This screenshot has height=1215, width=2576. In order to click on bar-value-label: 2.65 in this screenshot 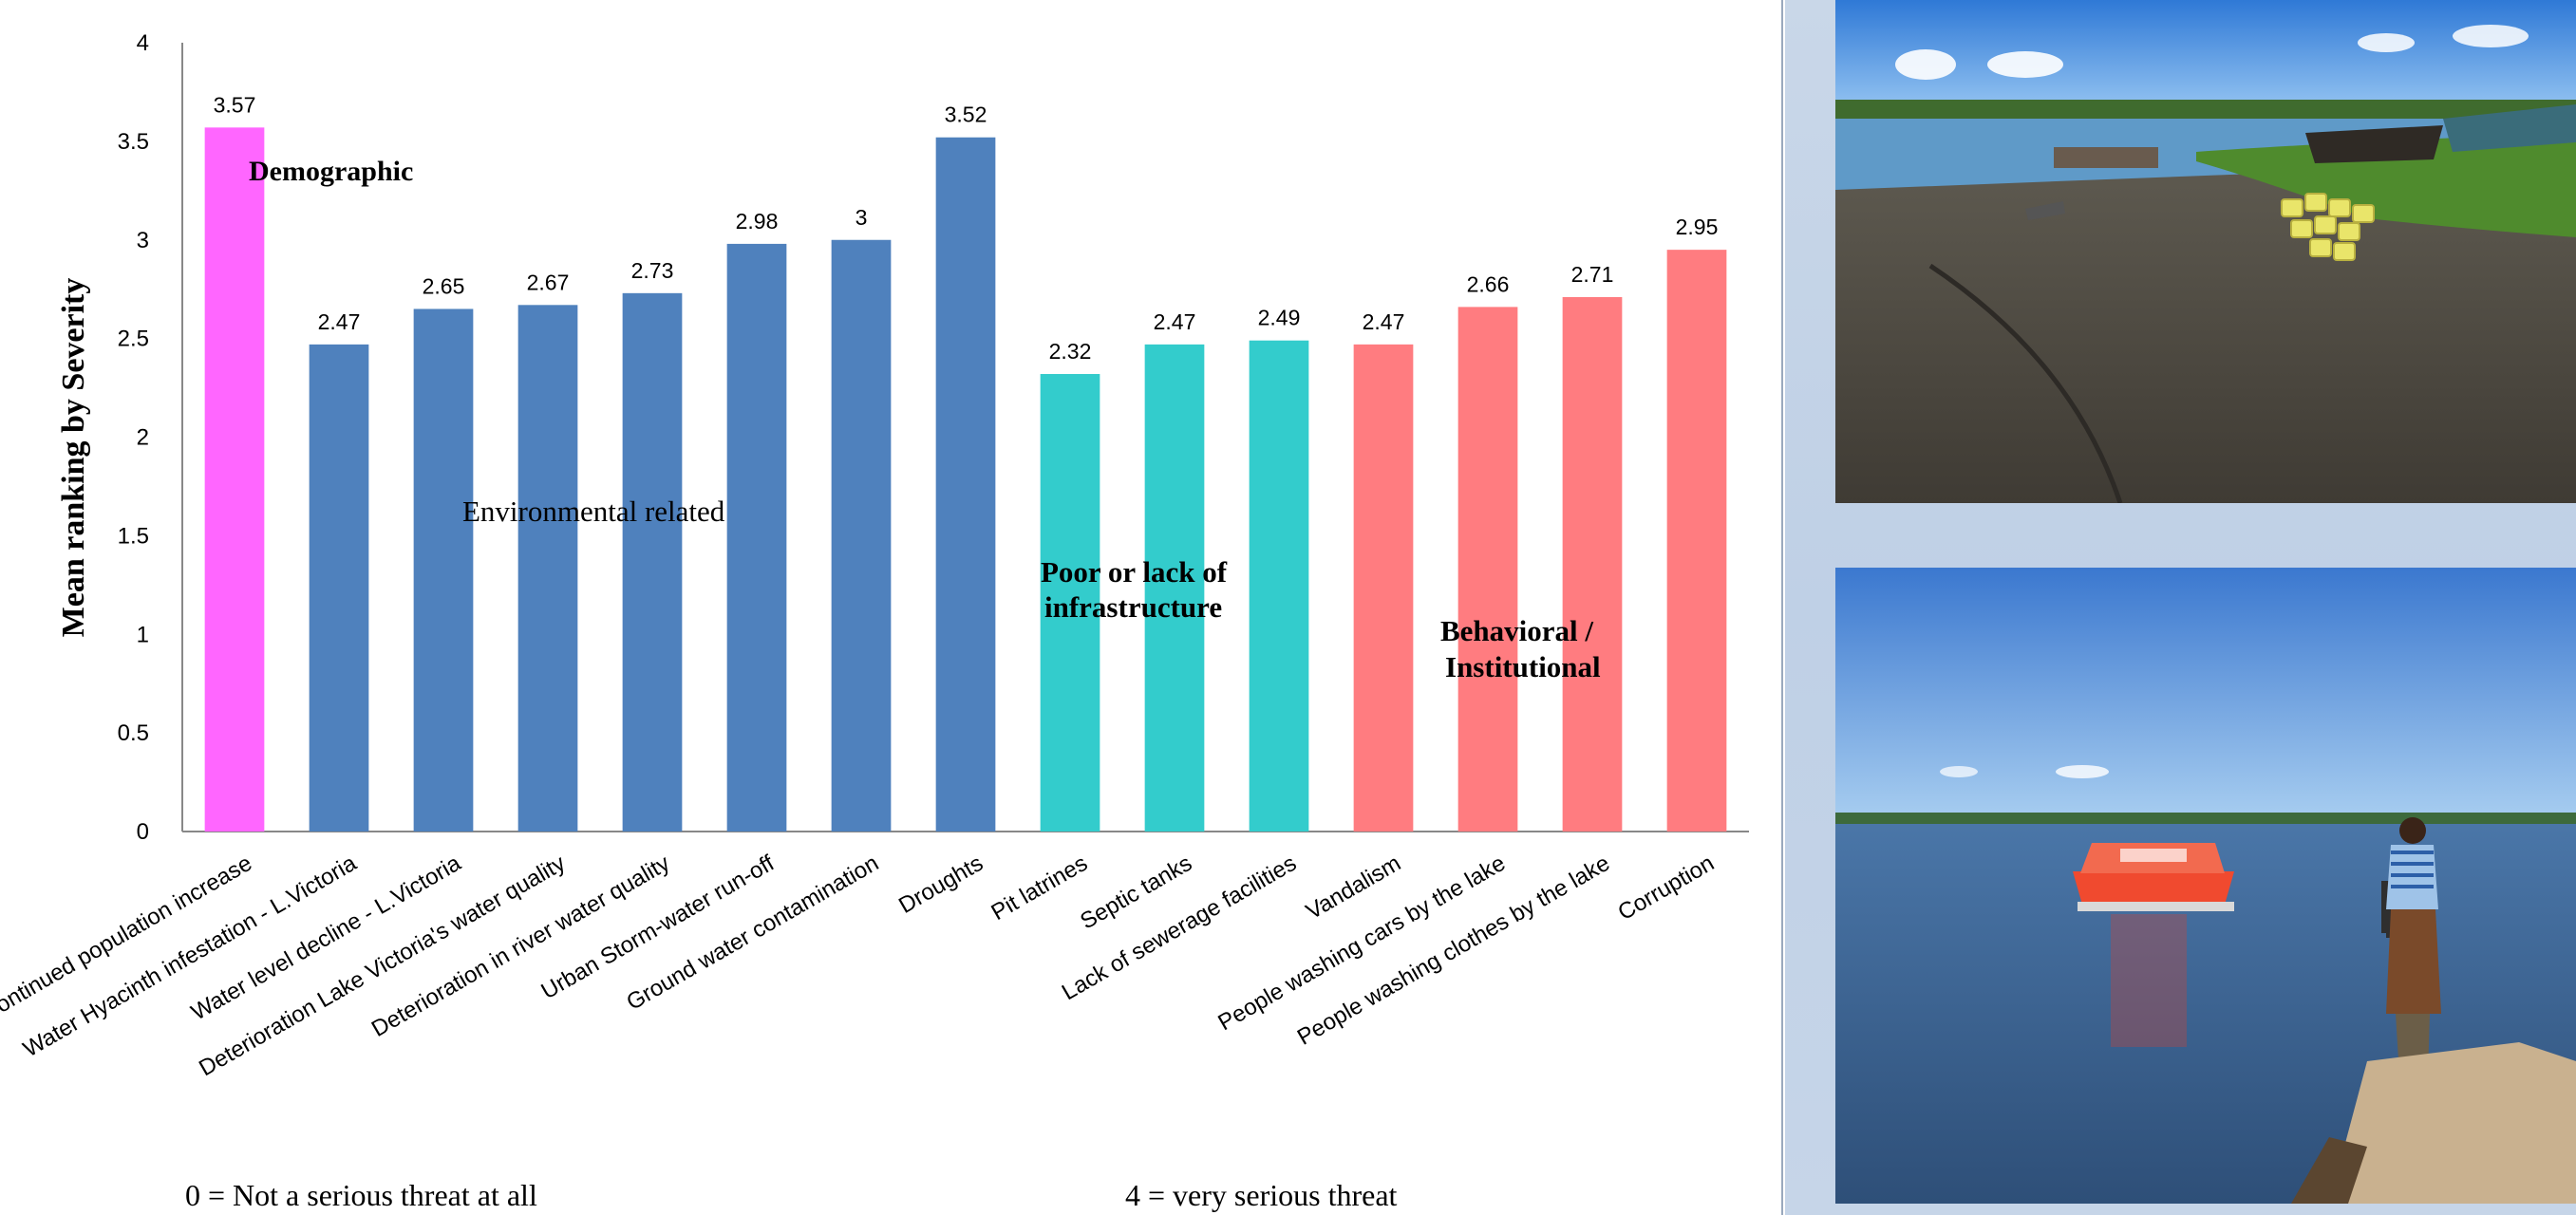, I will do `click(444, 285)`.